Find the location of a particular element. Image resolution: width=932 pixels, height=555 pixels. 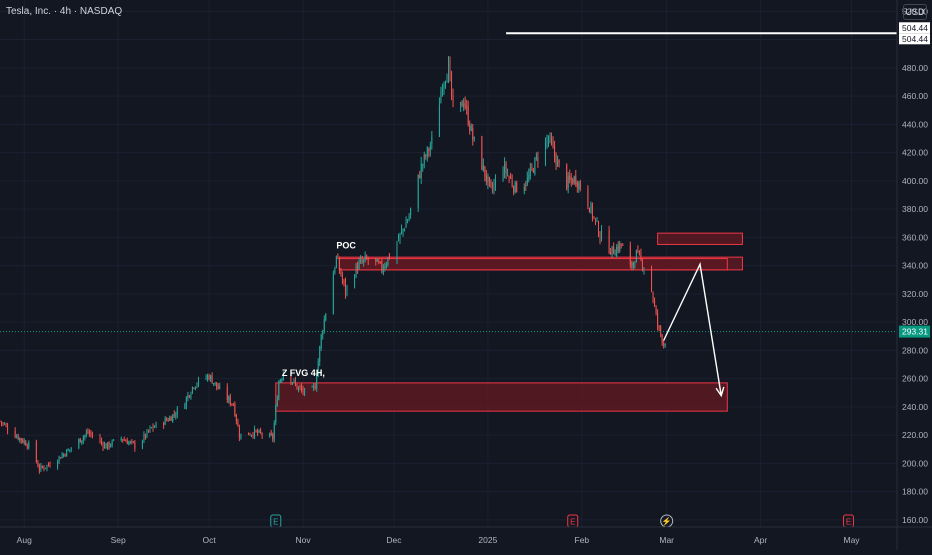

price-tick-label: 160.00 is located at coordinates (915, 520).